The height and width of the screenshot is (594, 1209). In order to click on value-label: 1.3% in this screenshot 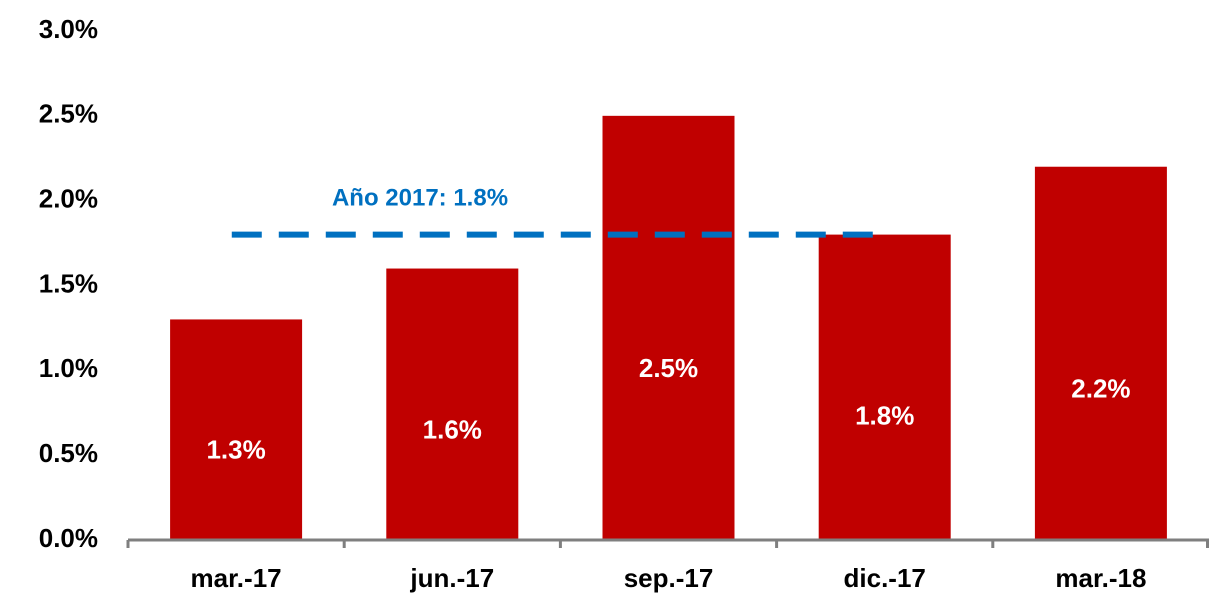, I will do `click(235, 450)`.